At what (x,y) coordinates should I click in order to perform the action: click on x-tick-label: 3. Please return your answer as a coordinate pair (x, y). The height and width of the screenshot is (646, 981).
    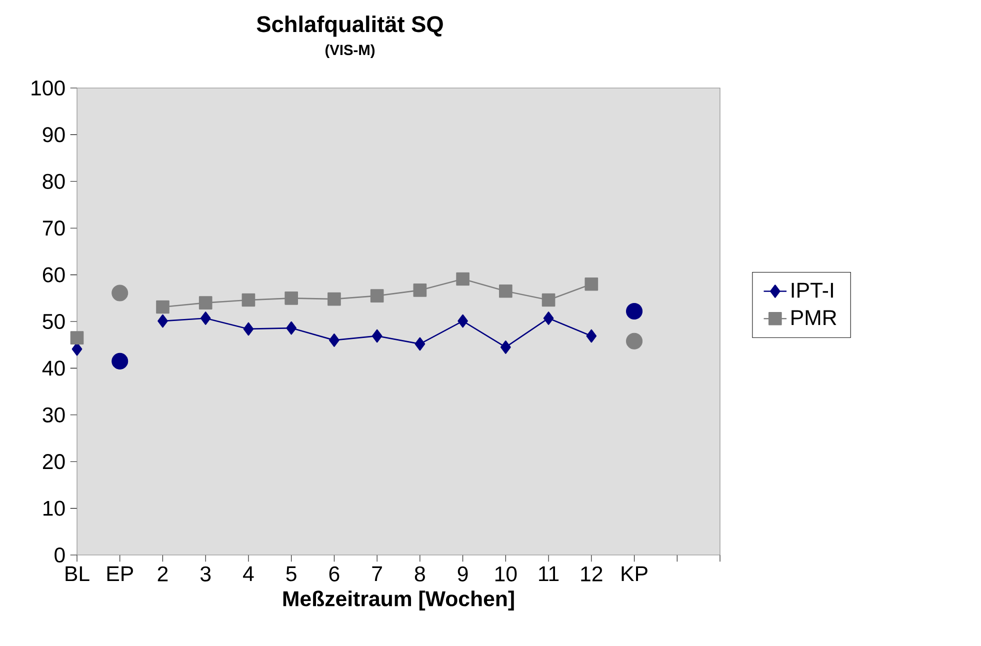
    Looking at the image, I should click on (205, 574).